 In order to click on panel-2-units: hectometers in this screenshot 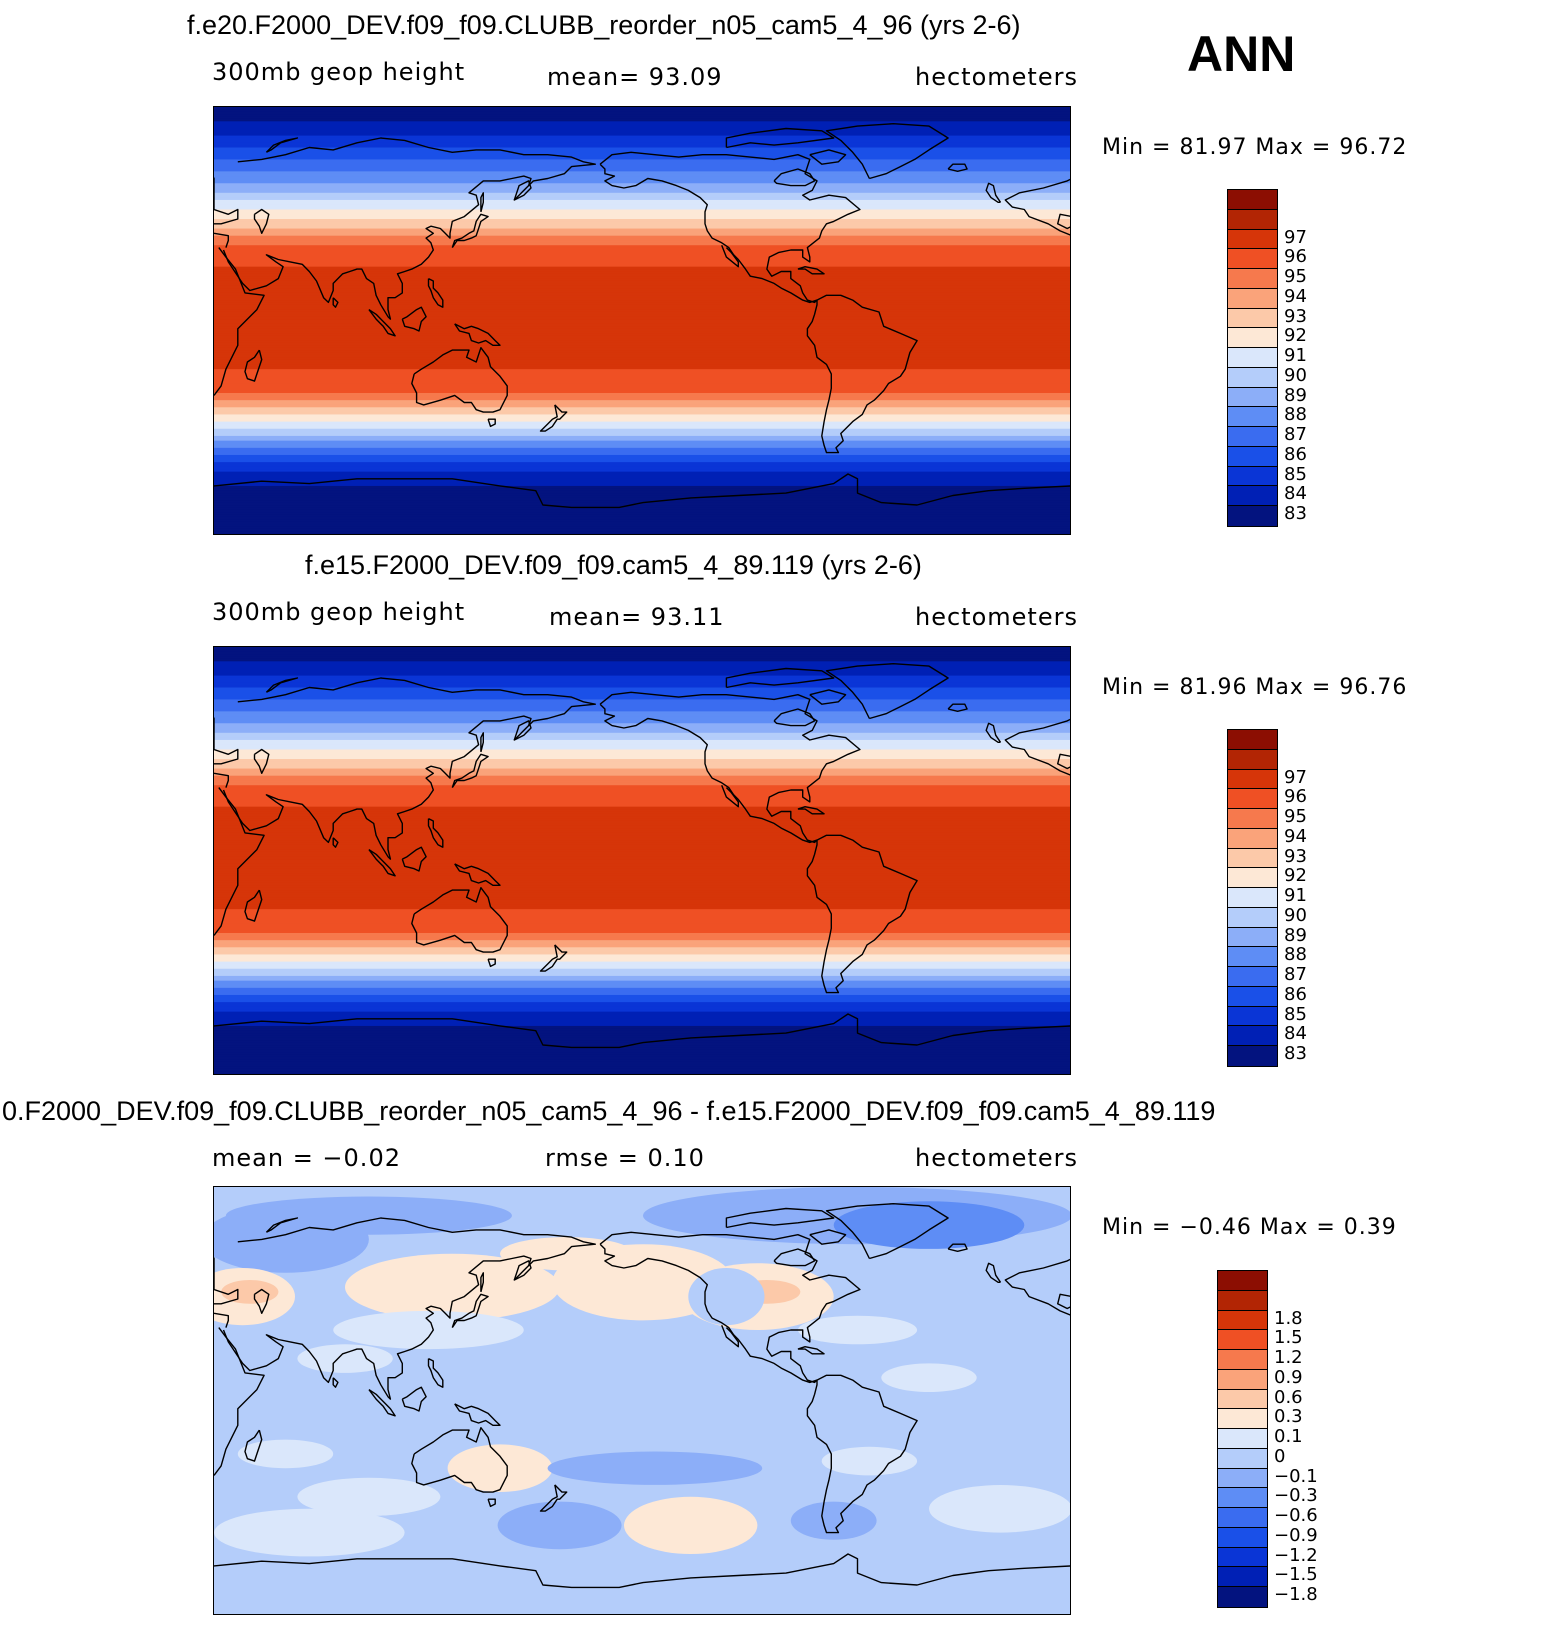, I will do `click(996, 617)`.